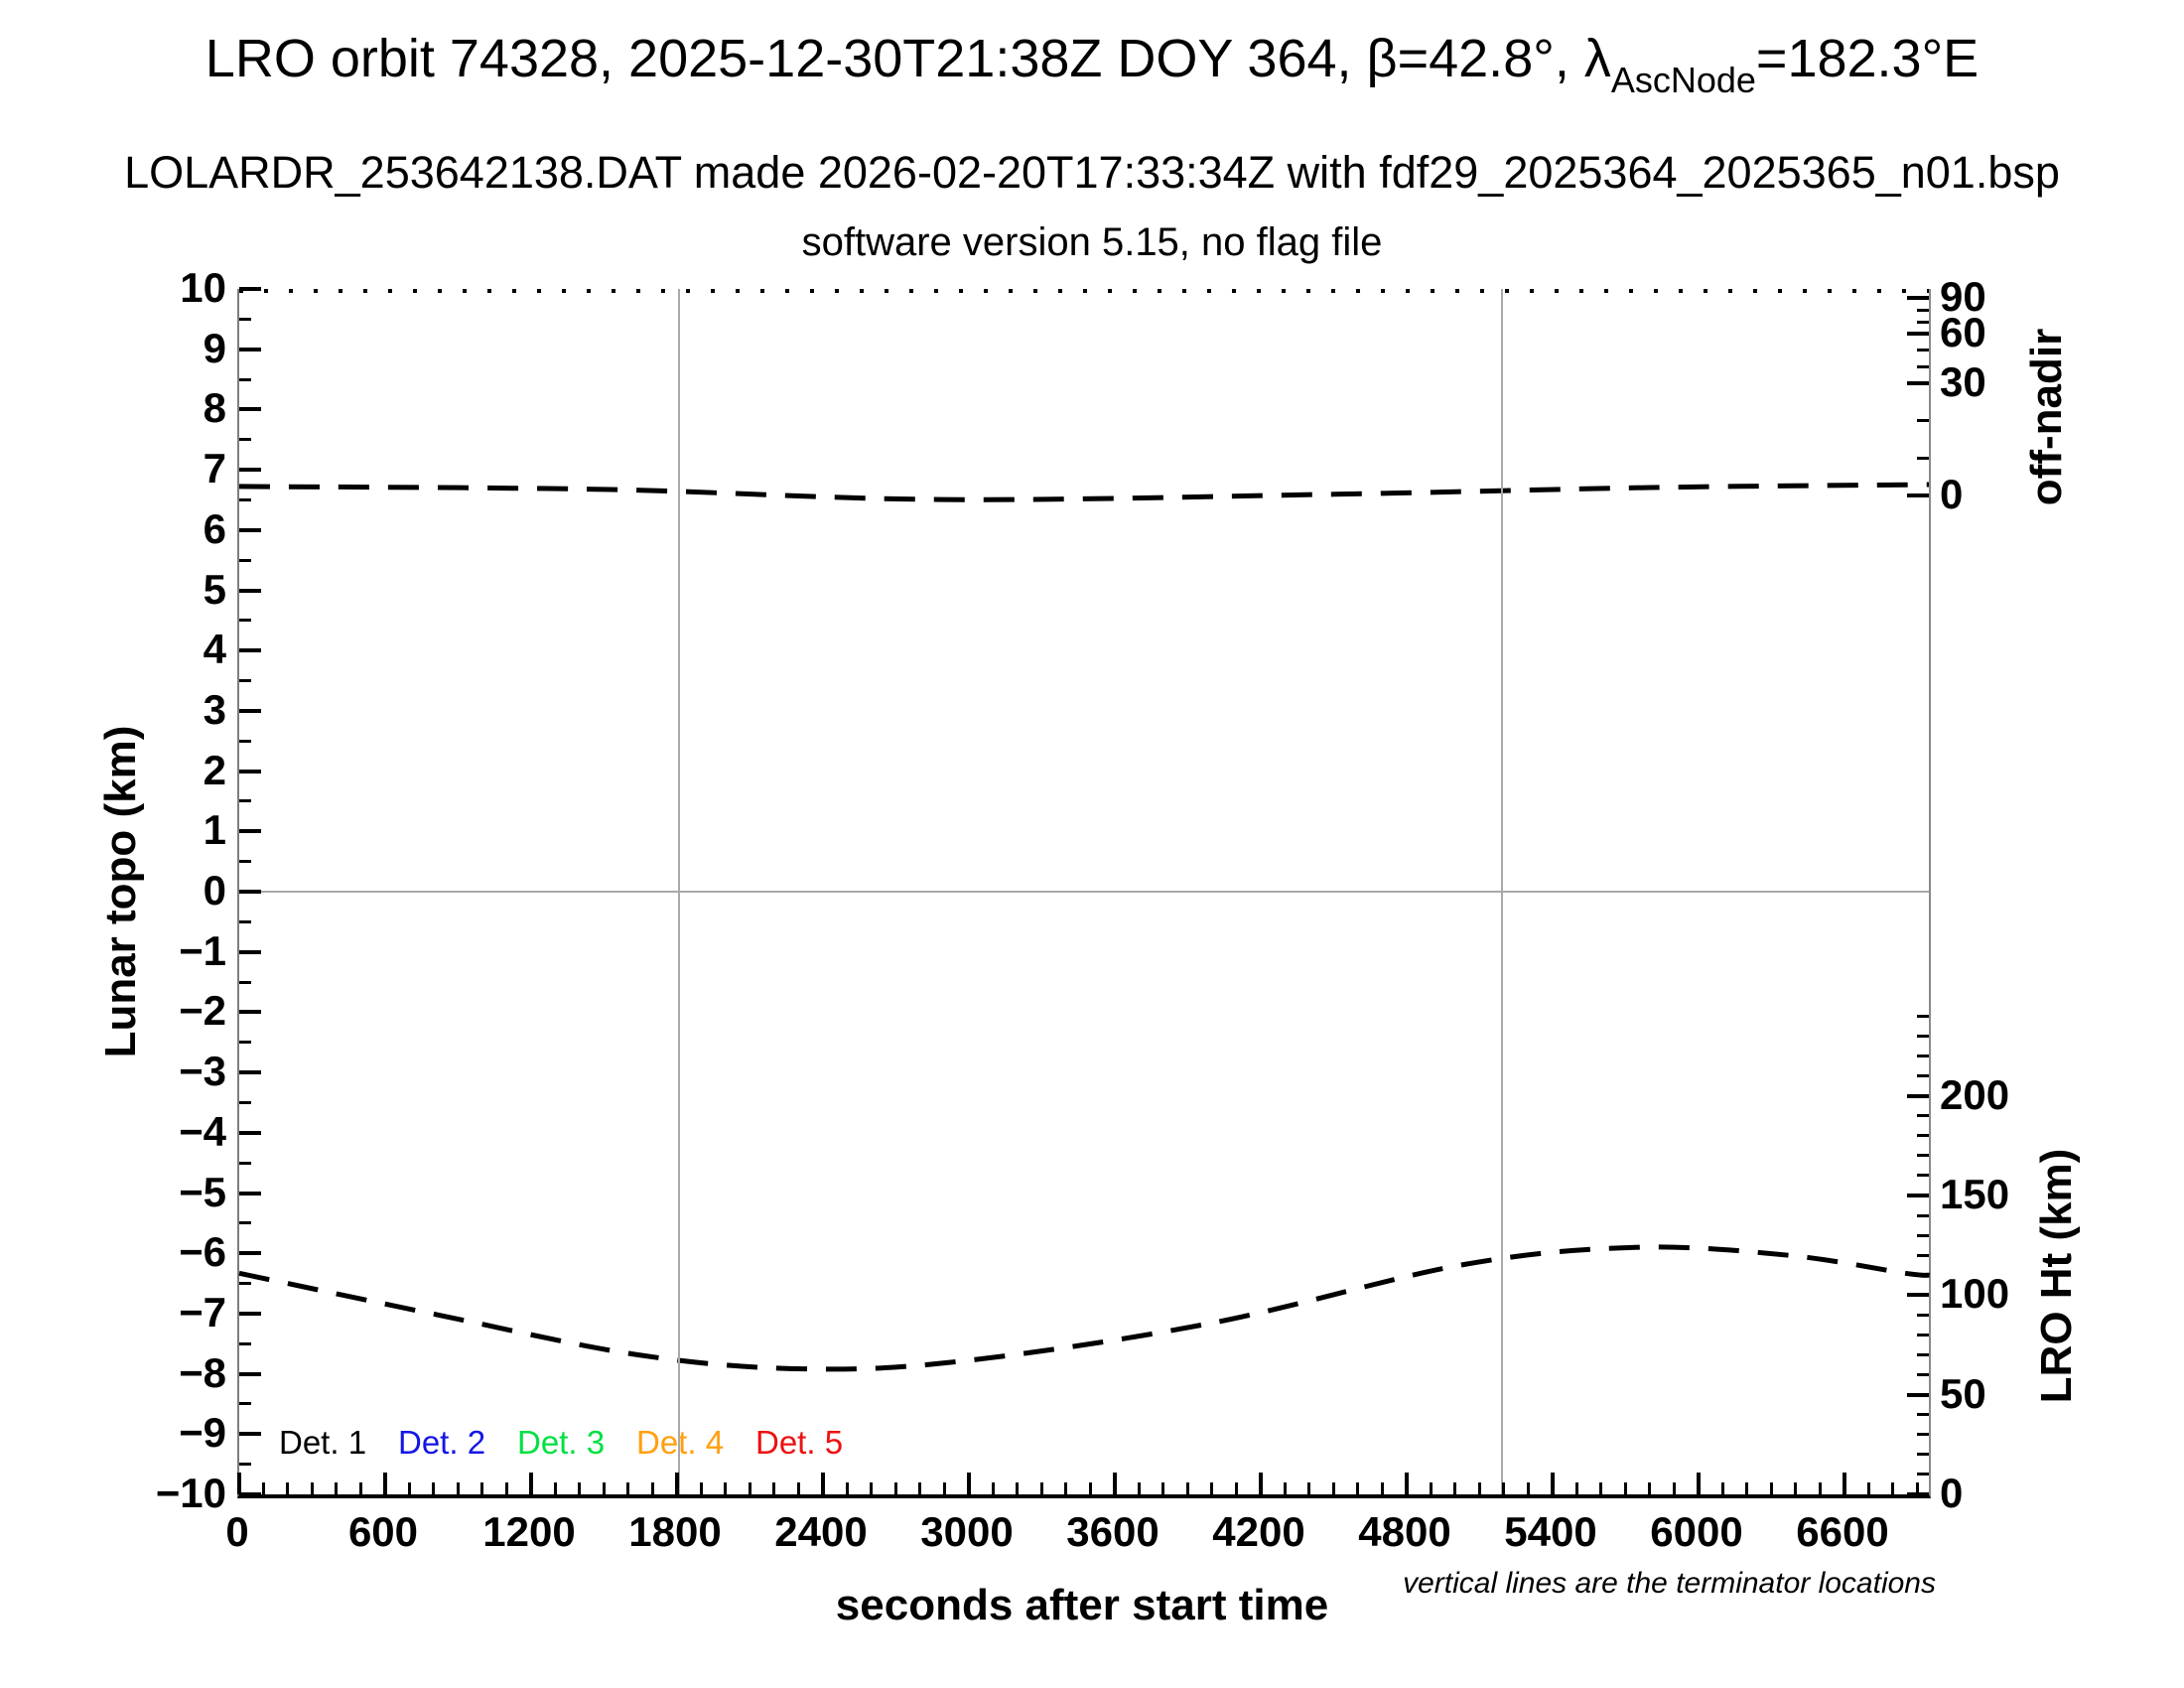 This screenshot has width=2184, height=1688. I want to click on y-axis-tick-label: −3, so click(202, 1071).